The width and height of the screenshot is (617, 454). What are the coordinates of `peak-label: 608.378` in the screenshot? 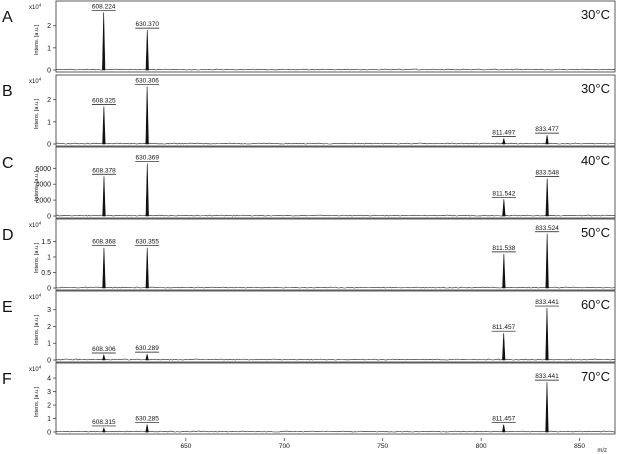 It's located at (104, 170).